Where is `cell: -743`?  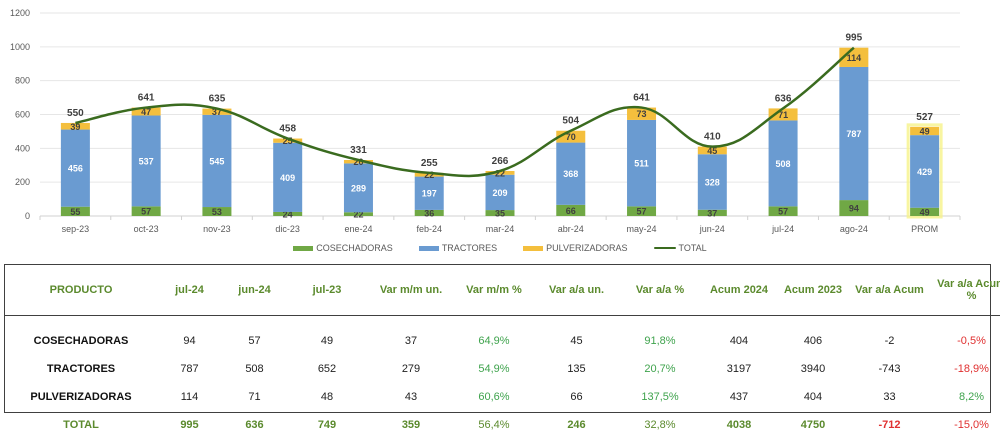
cell: -743 is located at coordinates (889, 369).